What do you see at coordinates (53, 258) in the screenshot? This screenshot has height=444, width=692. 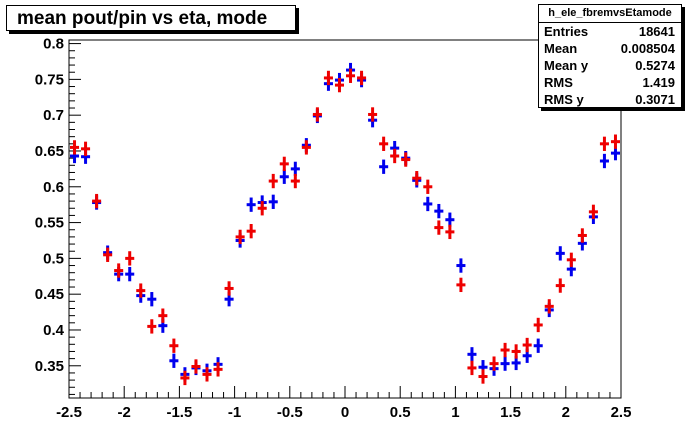 I see `y-tick-label: 0.5` at bounding box center [53, 258].